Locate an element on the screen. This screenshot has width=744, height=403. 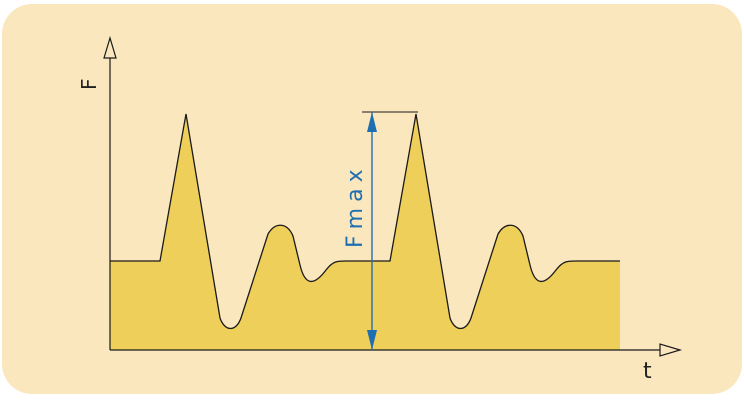
fmax-arrowhead-top is located at coordinates (372, 122).